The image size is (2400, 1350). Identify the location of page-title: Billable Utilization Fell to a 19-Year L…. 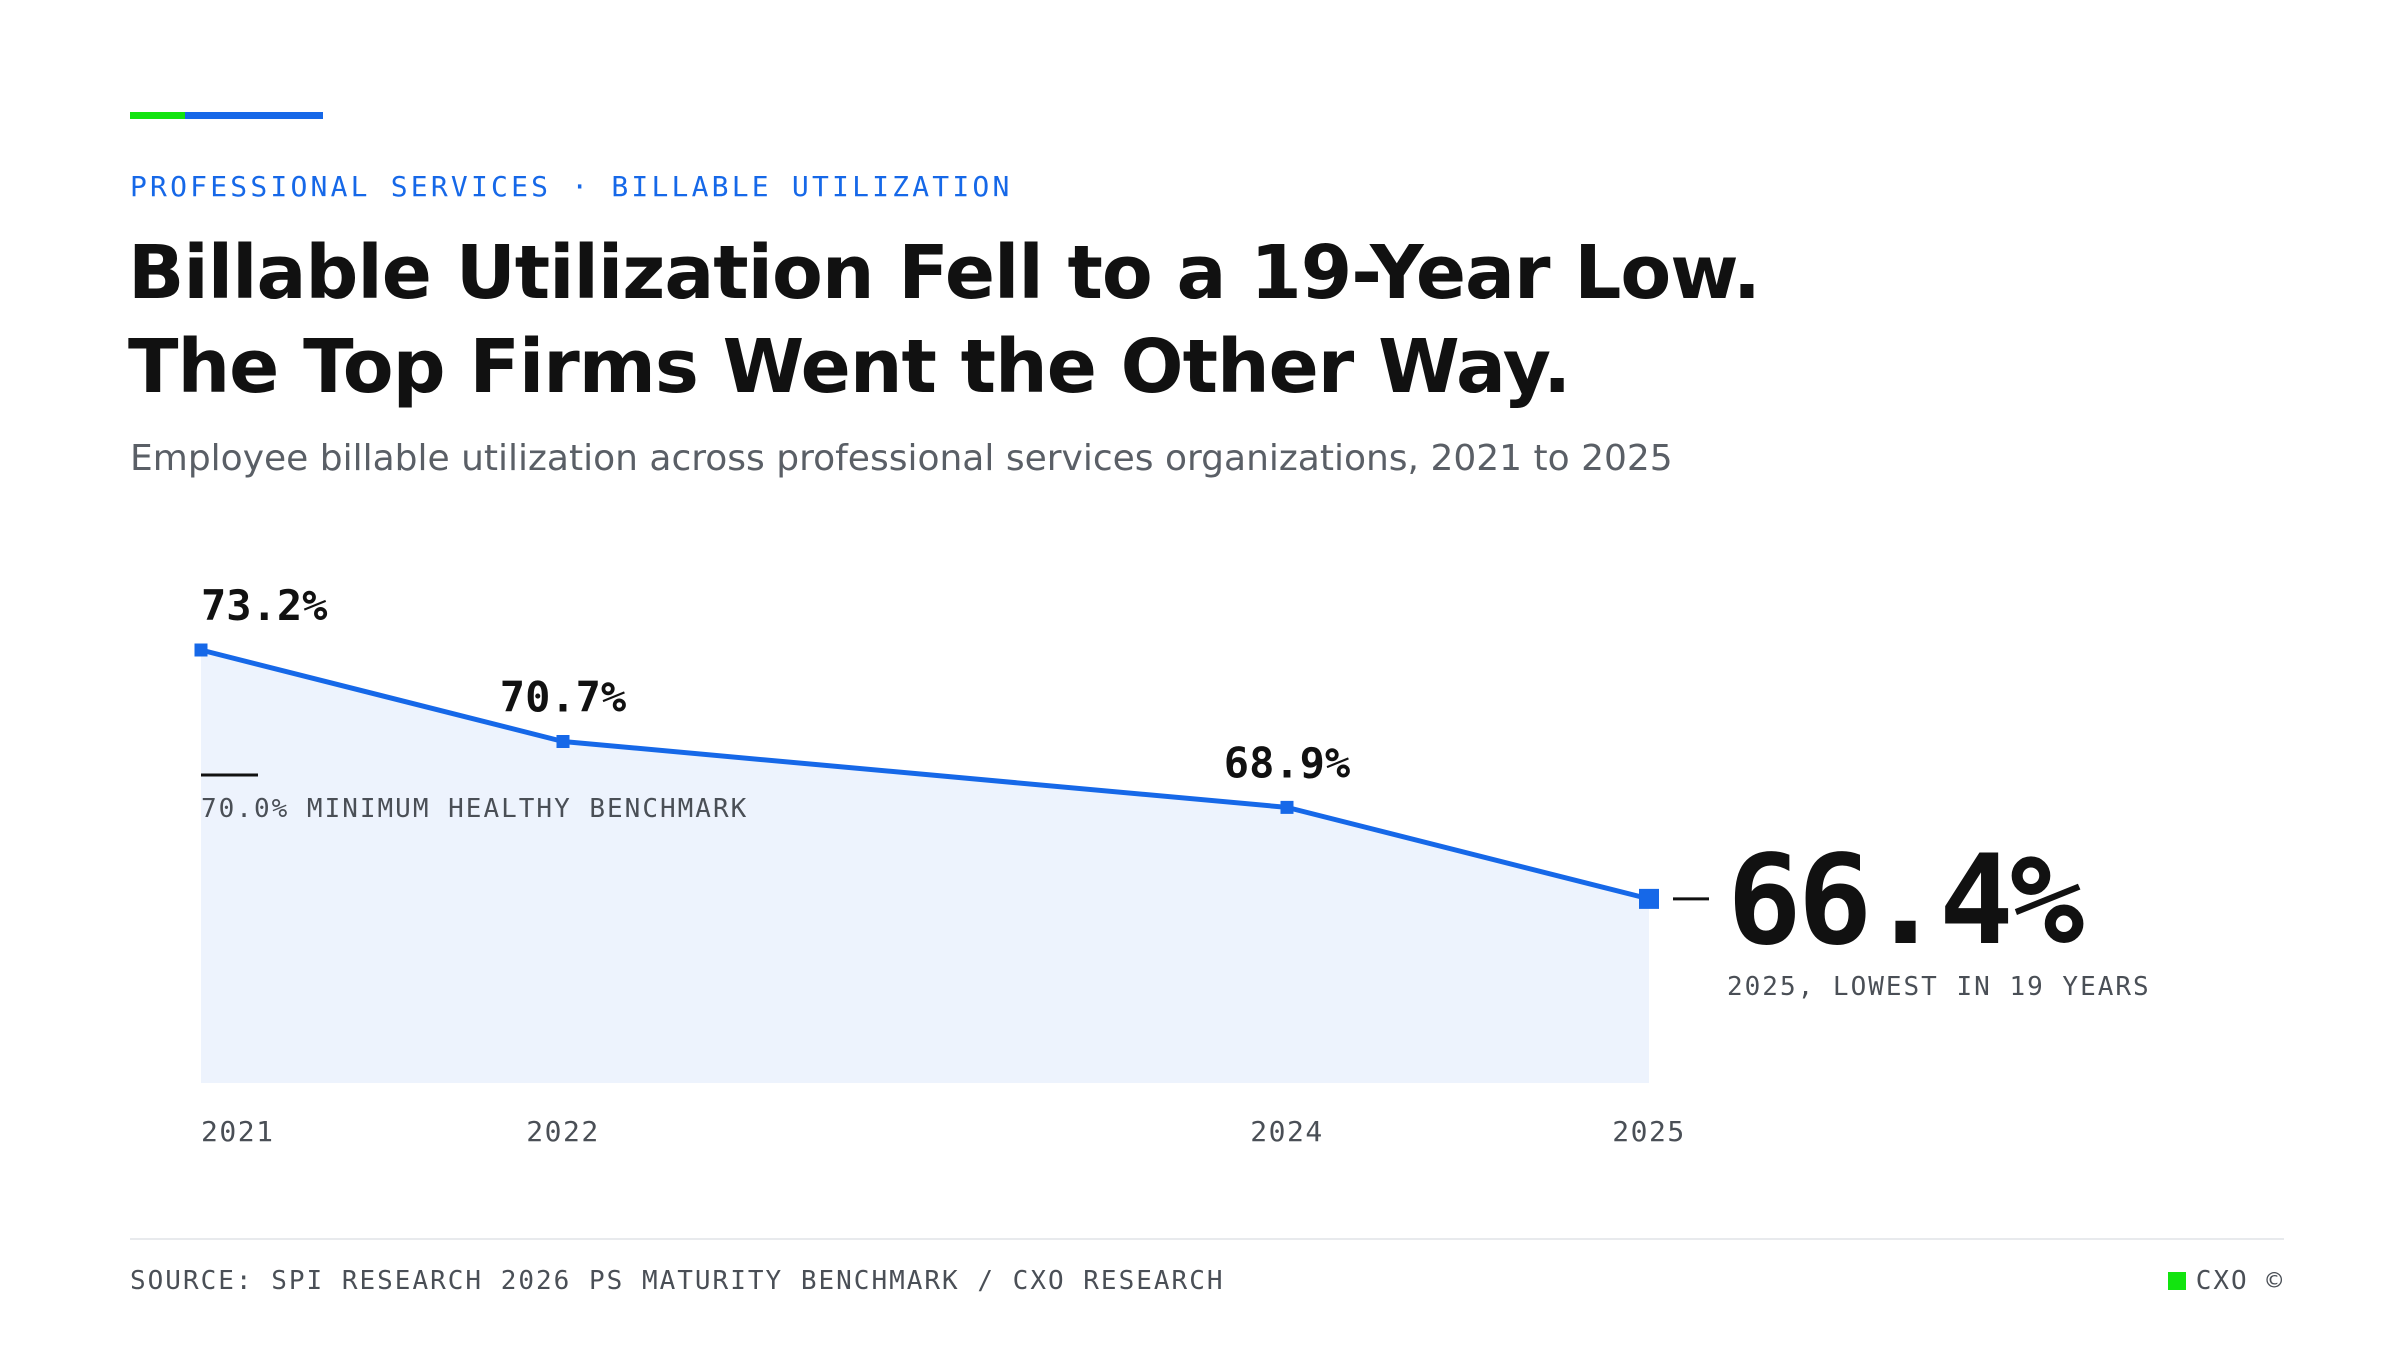
(944, 320).